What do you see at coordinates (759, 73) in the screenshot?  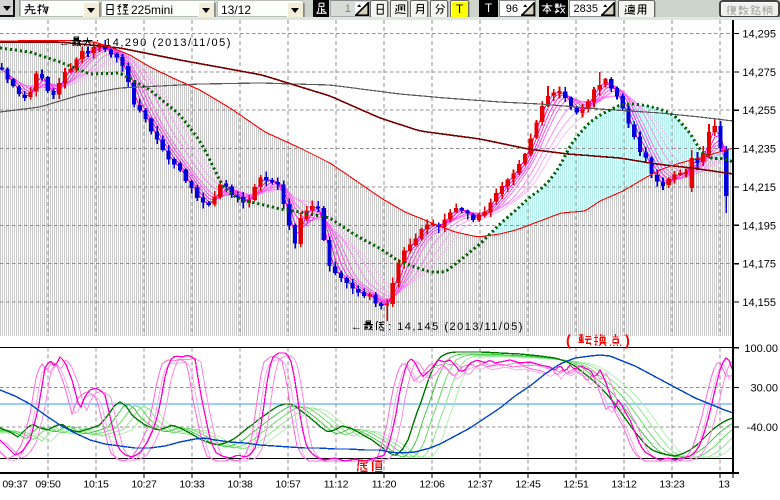 I see `svg-text: 14,275` at bounding box center [759, 73].